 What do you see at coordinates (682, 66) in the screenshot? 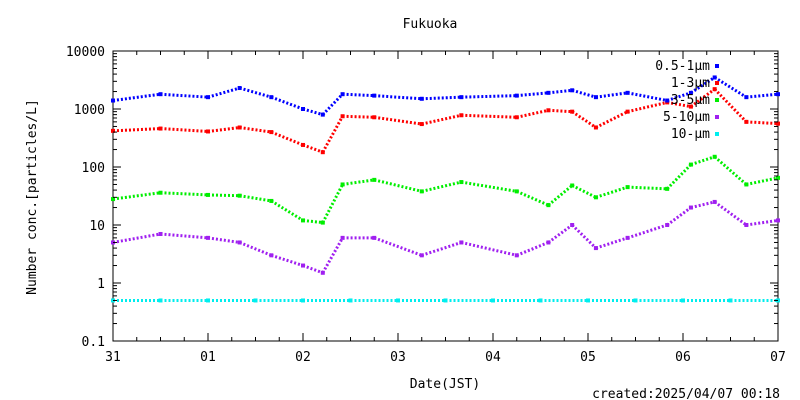
I see `legend-label: 0.5-1μm` at bounding box center [682, 66].